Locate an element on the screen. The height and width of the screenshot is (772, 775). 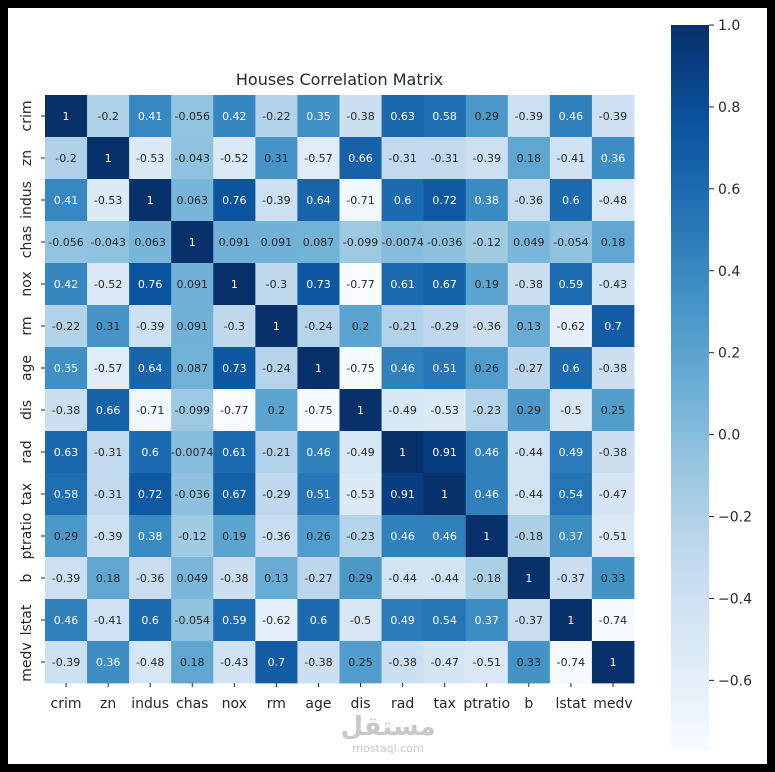
y-tick-label: dis is located at coordinates (27, 410).